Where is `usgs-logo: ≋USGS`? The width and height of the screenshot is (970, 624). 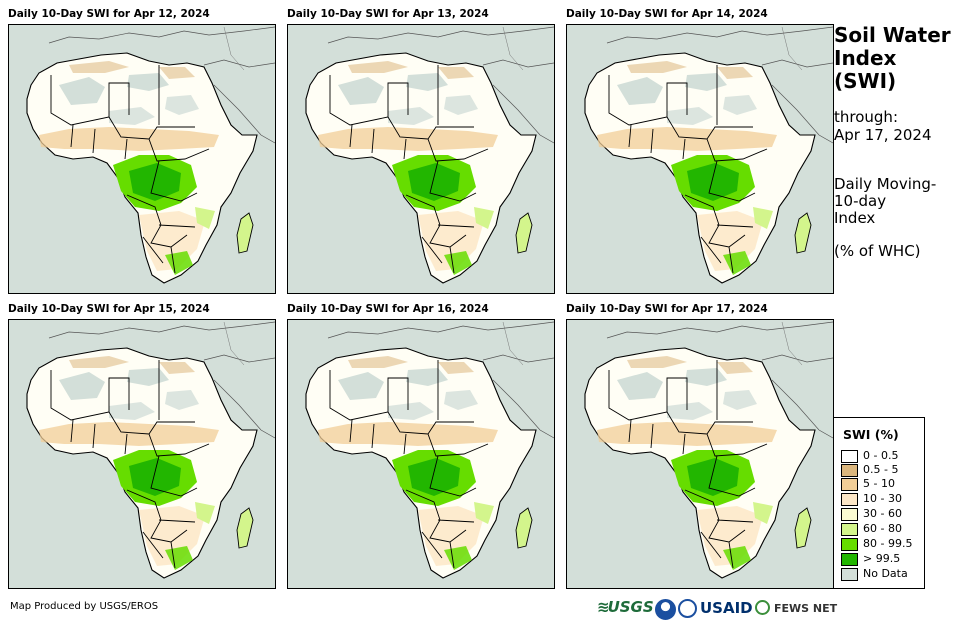 usgs-logo: ≋USGS is located at coordinates (625, 607).